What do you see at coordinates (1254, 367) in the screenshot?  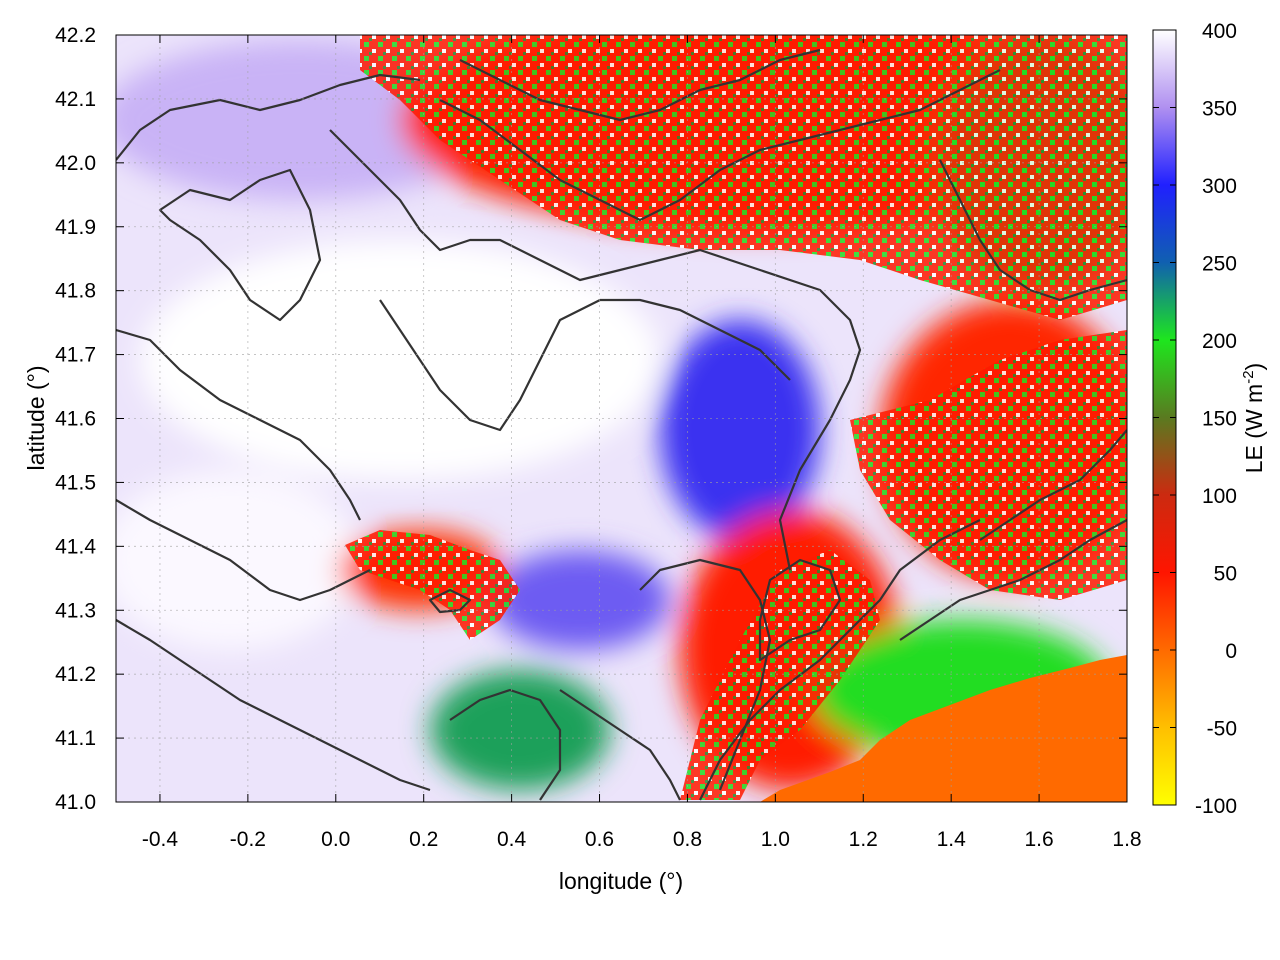 I see `colorbar-title-close: )` at bounding box center [1254, 367].